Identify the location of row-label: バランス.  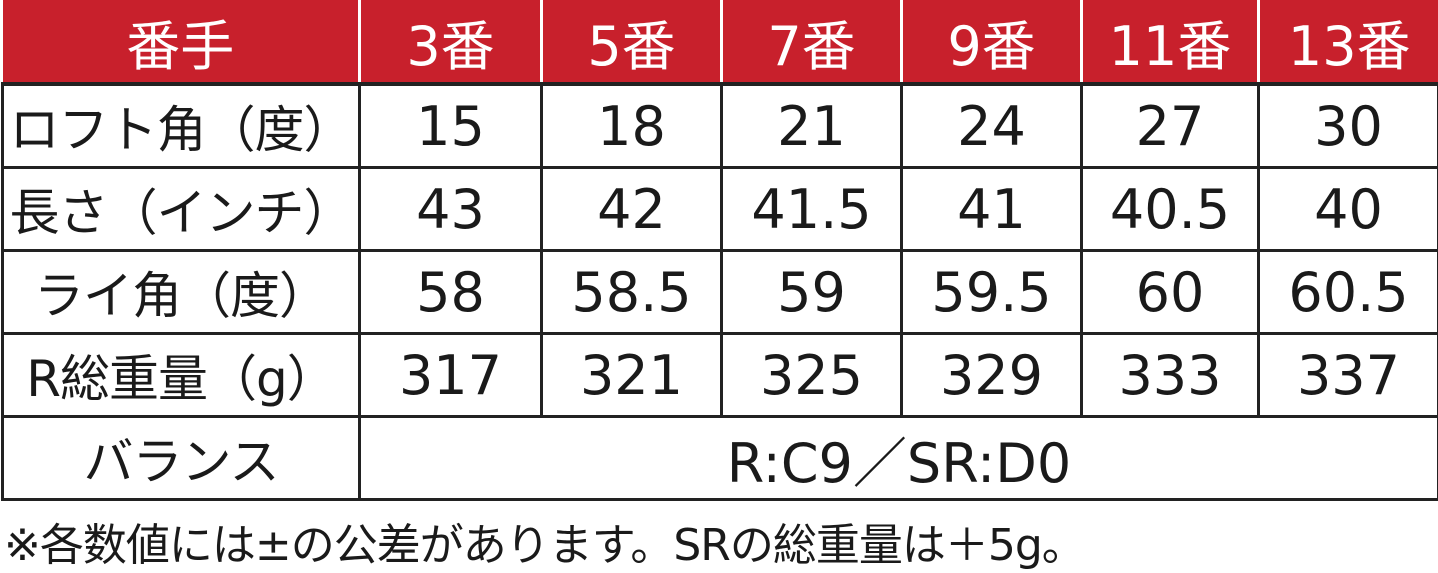
(181, 458).